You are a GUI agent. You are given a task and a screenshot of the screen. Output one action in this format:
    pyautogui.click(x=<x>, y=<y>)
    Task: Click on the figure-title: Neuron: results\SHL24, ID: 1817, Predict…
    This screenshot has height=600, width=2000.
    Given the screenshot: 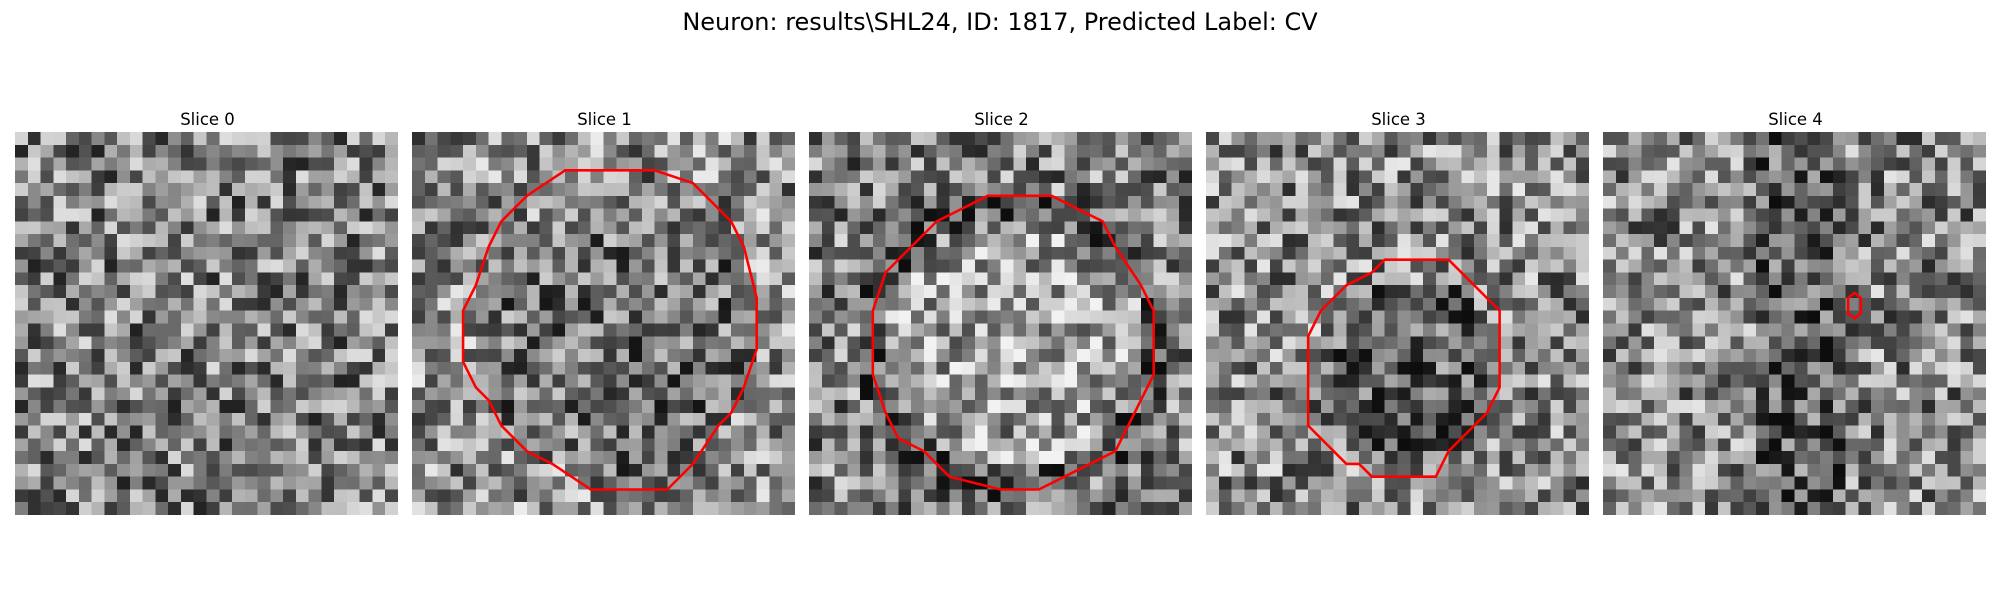 What is the action you would take?
    pyautogui.click(x=1000, y=22)
    